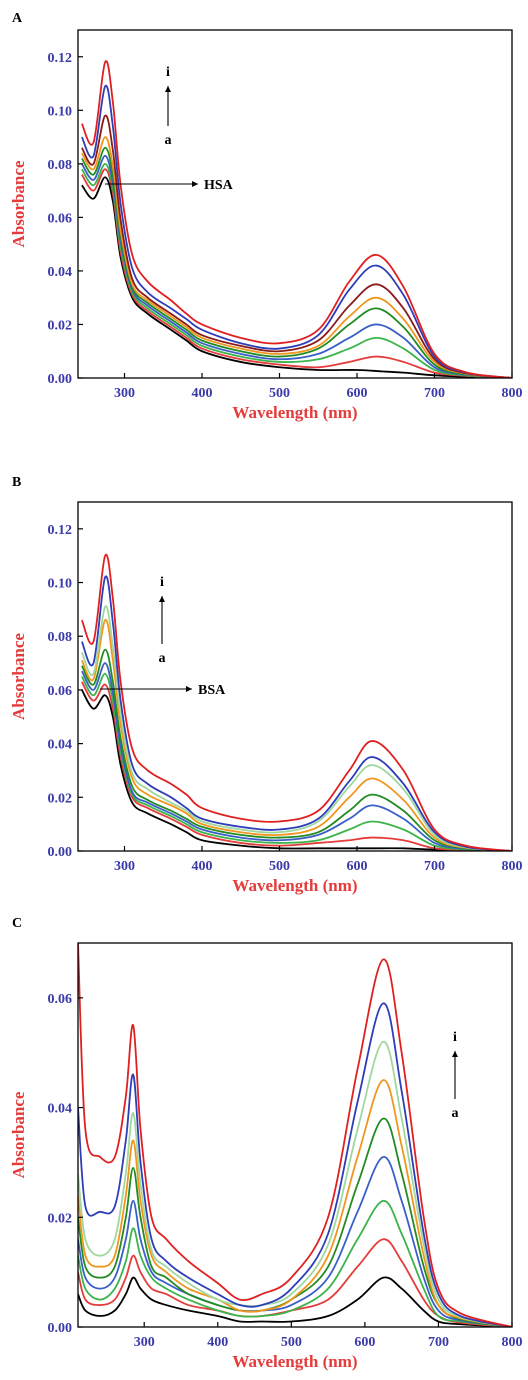  I want to click on panel-label: B, so click(16, 482).